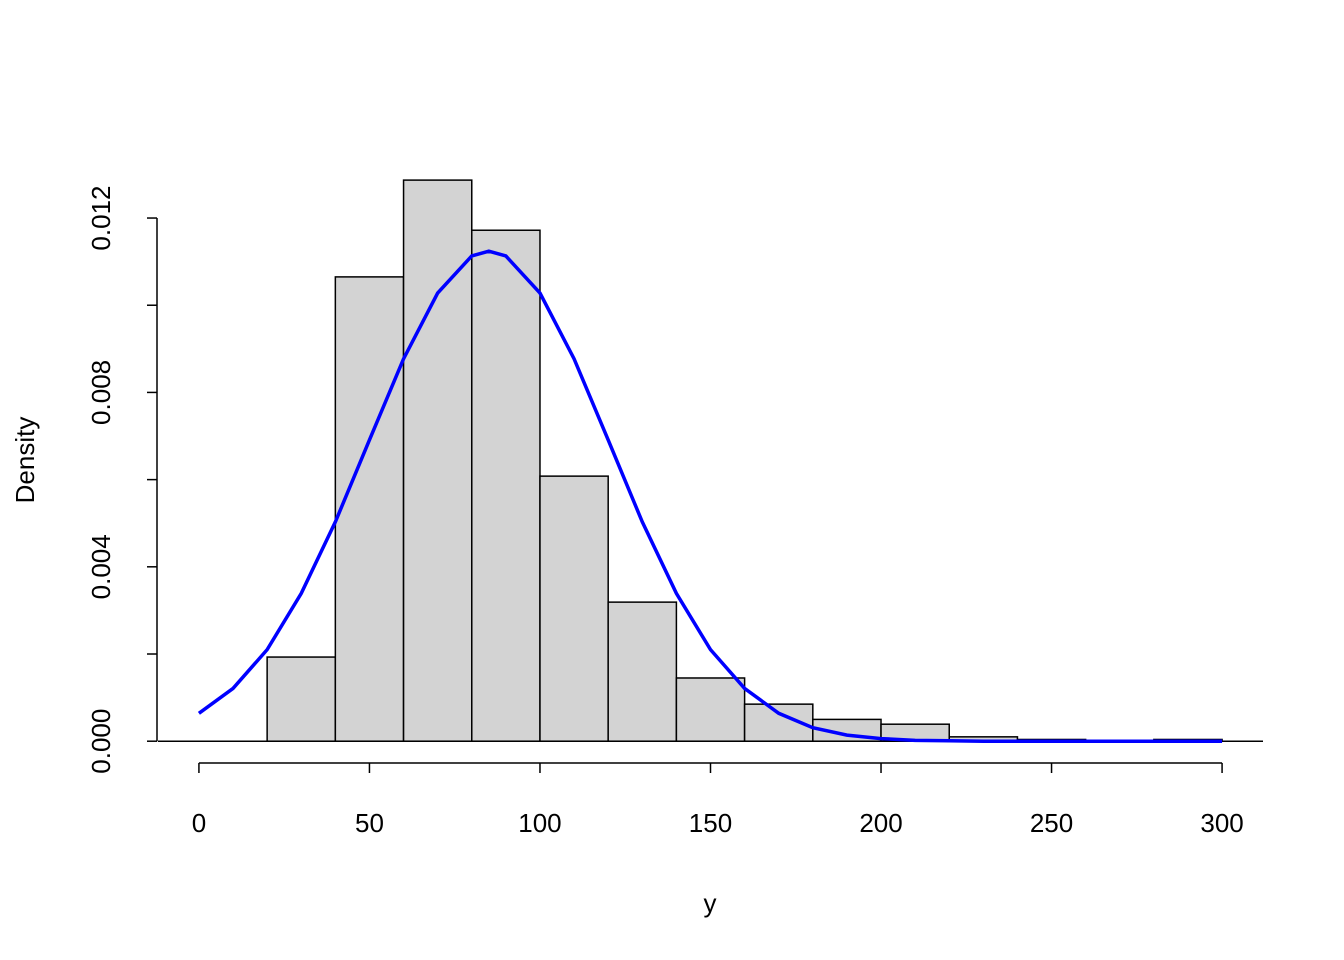 This screenshot has width=1344, height=960. Describe the element at coordinates (880, 823) in the screenshot. I see `x-tick-label: 200` at that location.